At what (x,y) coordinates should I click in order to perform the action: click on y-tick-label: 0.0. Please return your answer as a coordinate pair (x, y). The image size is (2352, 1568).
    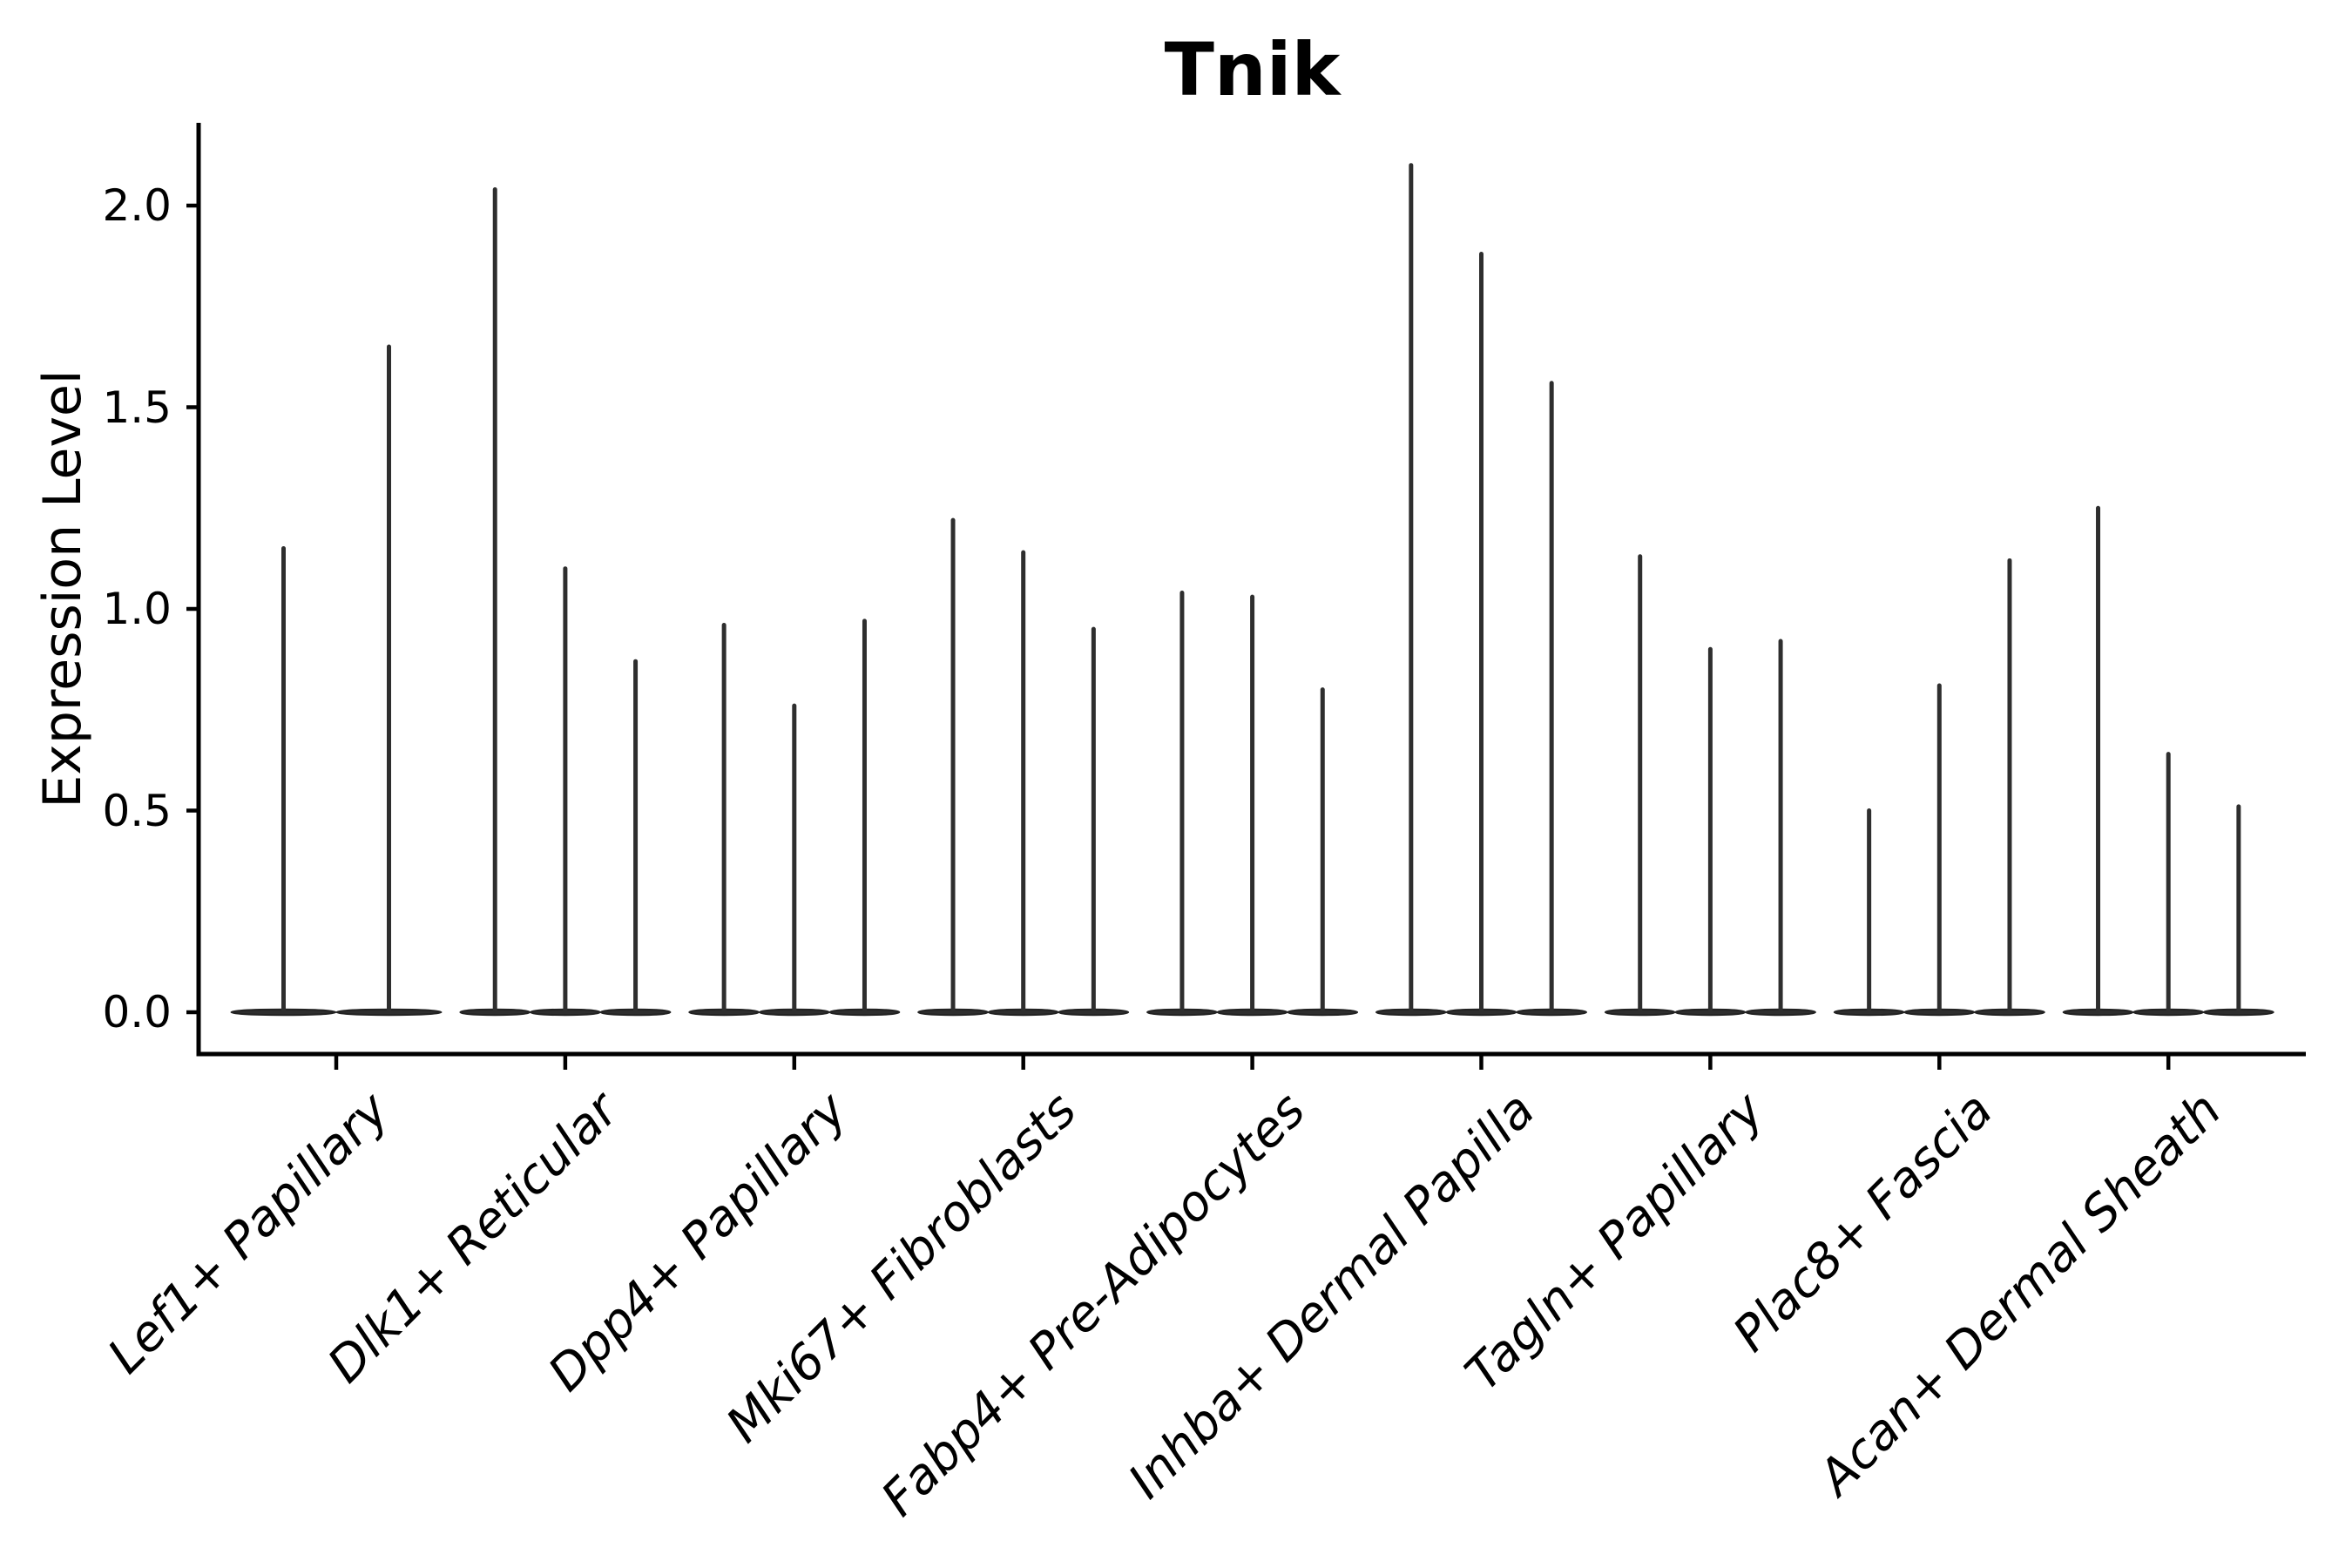
    Looking at the image, I should click on (137, 1012).